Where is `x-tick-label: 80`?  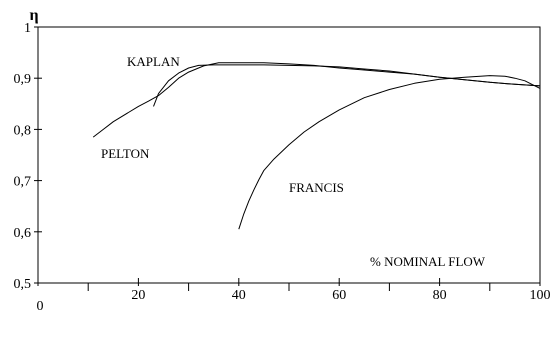 x-tick-label: 80 is located at coordinates (440, 295).